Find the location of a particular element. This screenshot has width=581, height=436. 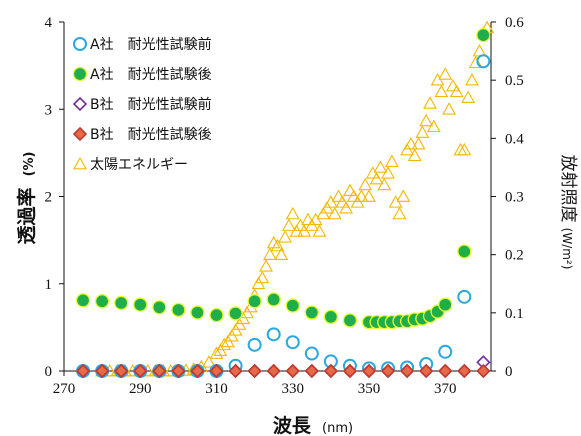

x-tick-label: 330 is located at coordinates (293, 389).